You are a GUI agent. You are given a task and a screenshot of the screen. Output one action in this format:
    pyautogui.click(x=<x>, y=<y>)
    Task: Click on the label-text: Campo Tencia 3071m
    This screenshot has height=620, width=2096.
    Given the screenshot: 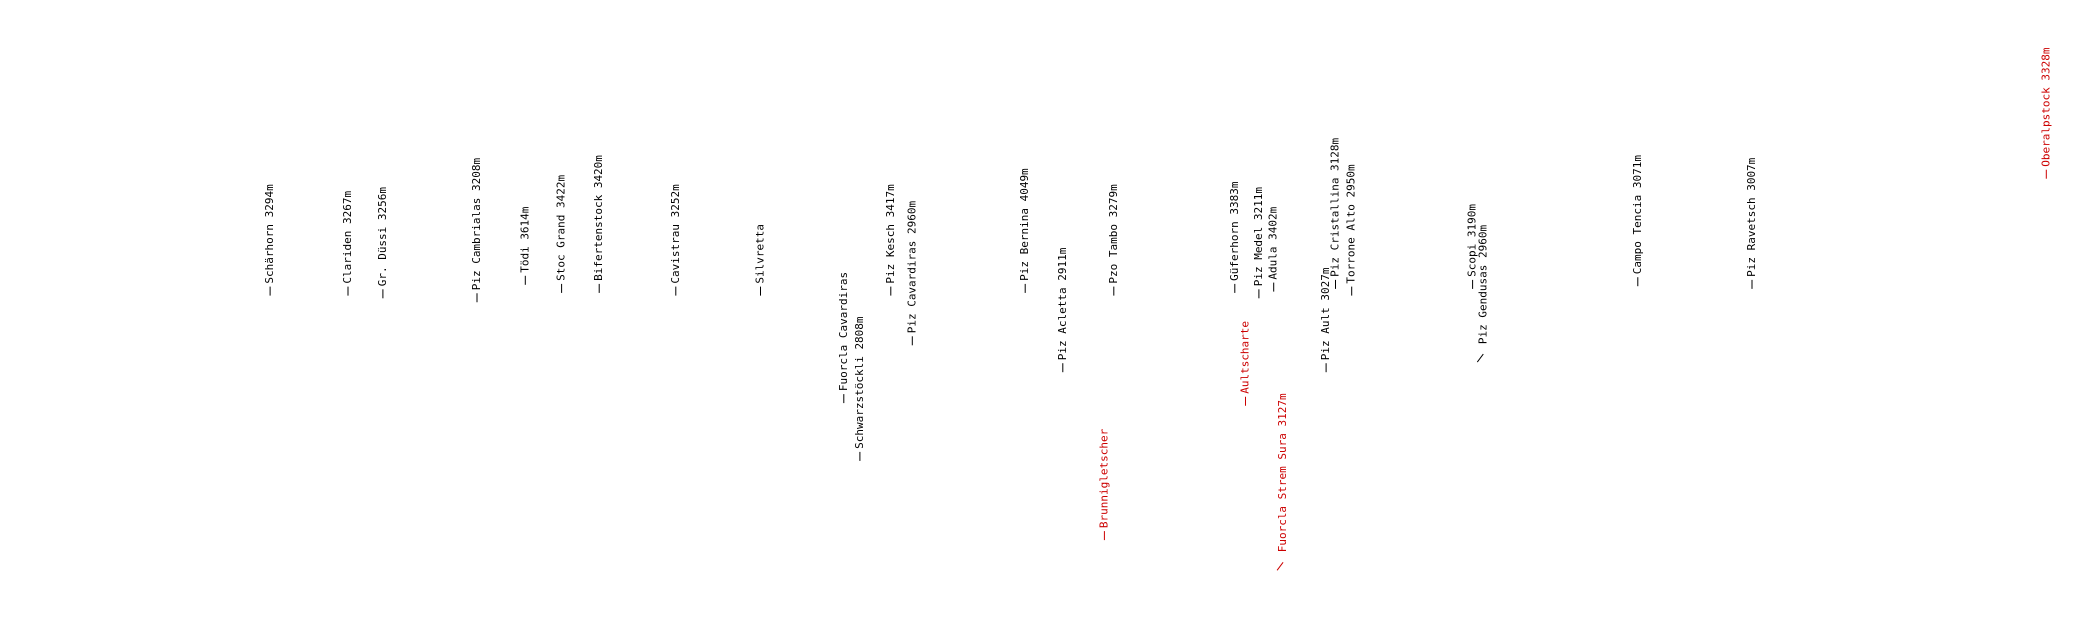 What is the action you would take?
    pyautogui.click(x=1637, y=215)
    